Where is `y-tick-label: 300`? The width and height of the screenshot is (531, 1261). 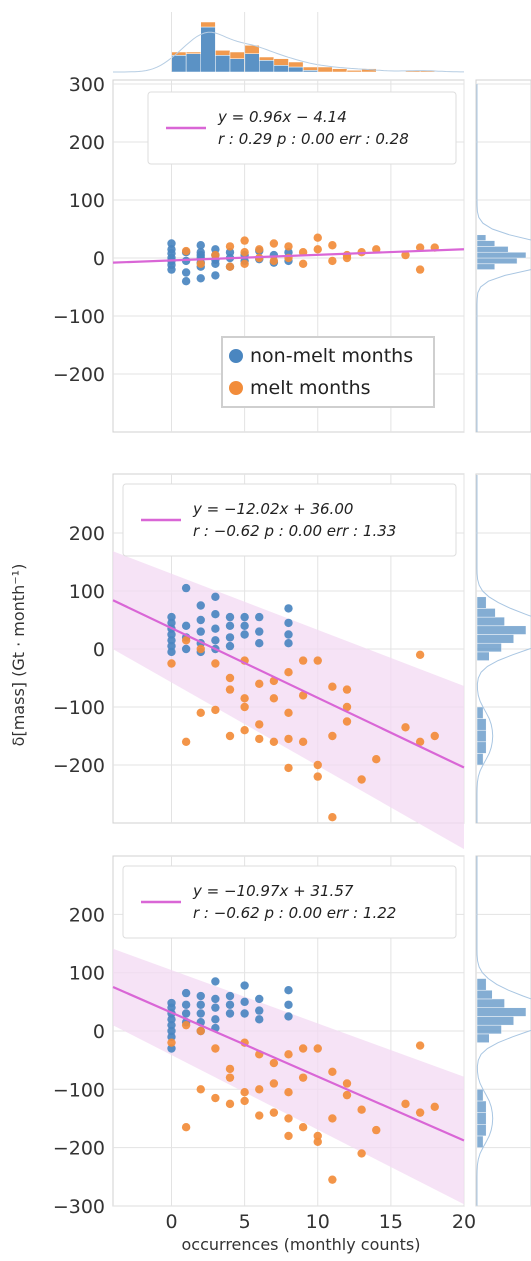
y-tick-label: 300 is located at coordinates (87, 85).